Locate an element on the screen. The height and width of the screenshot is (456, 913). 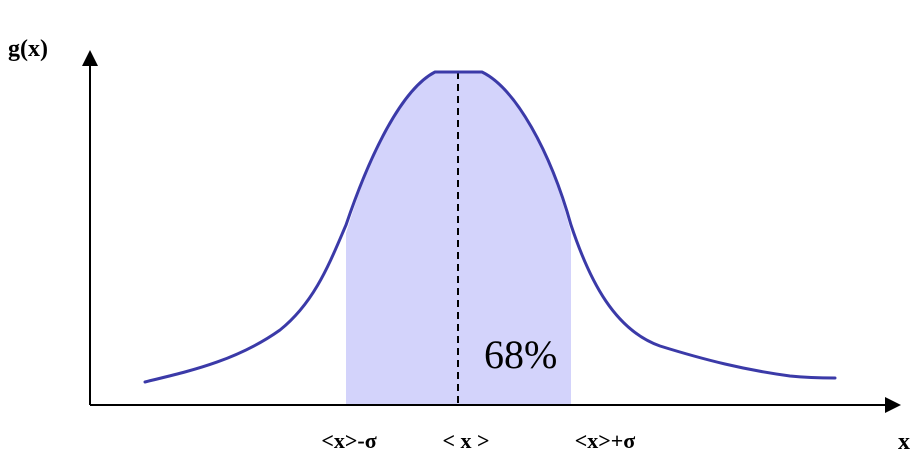
tick-label-mean: < x > is located at coordinates (465, 440).